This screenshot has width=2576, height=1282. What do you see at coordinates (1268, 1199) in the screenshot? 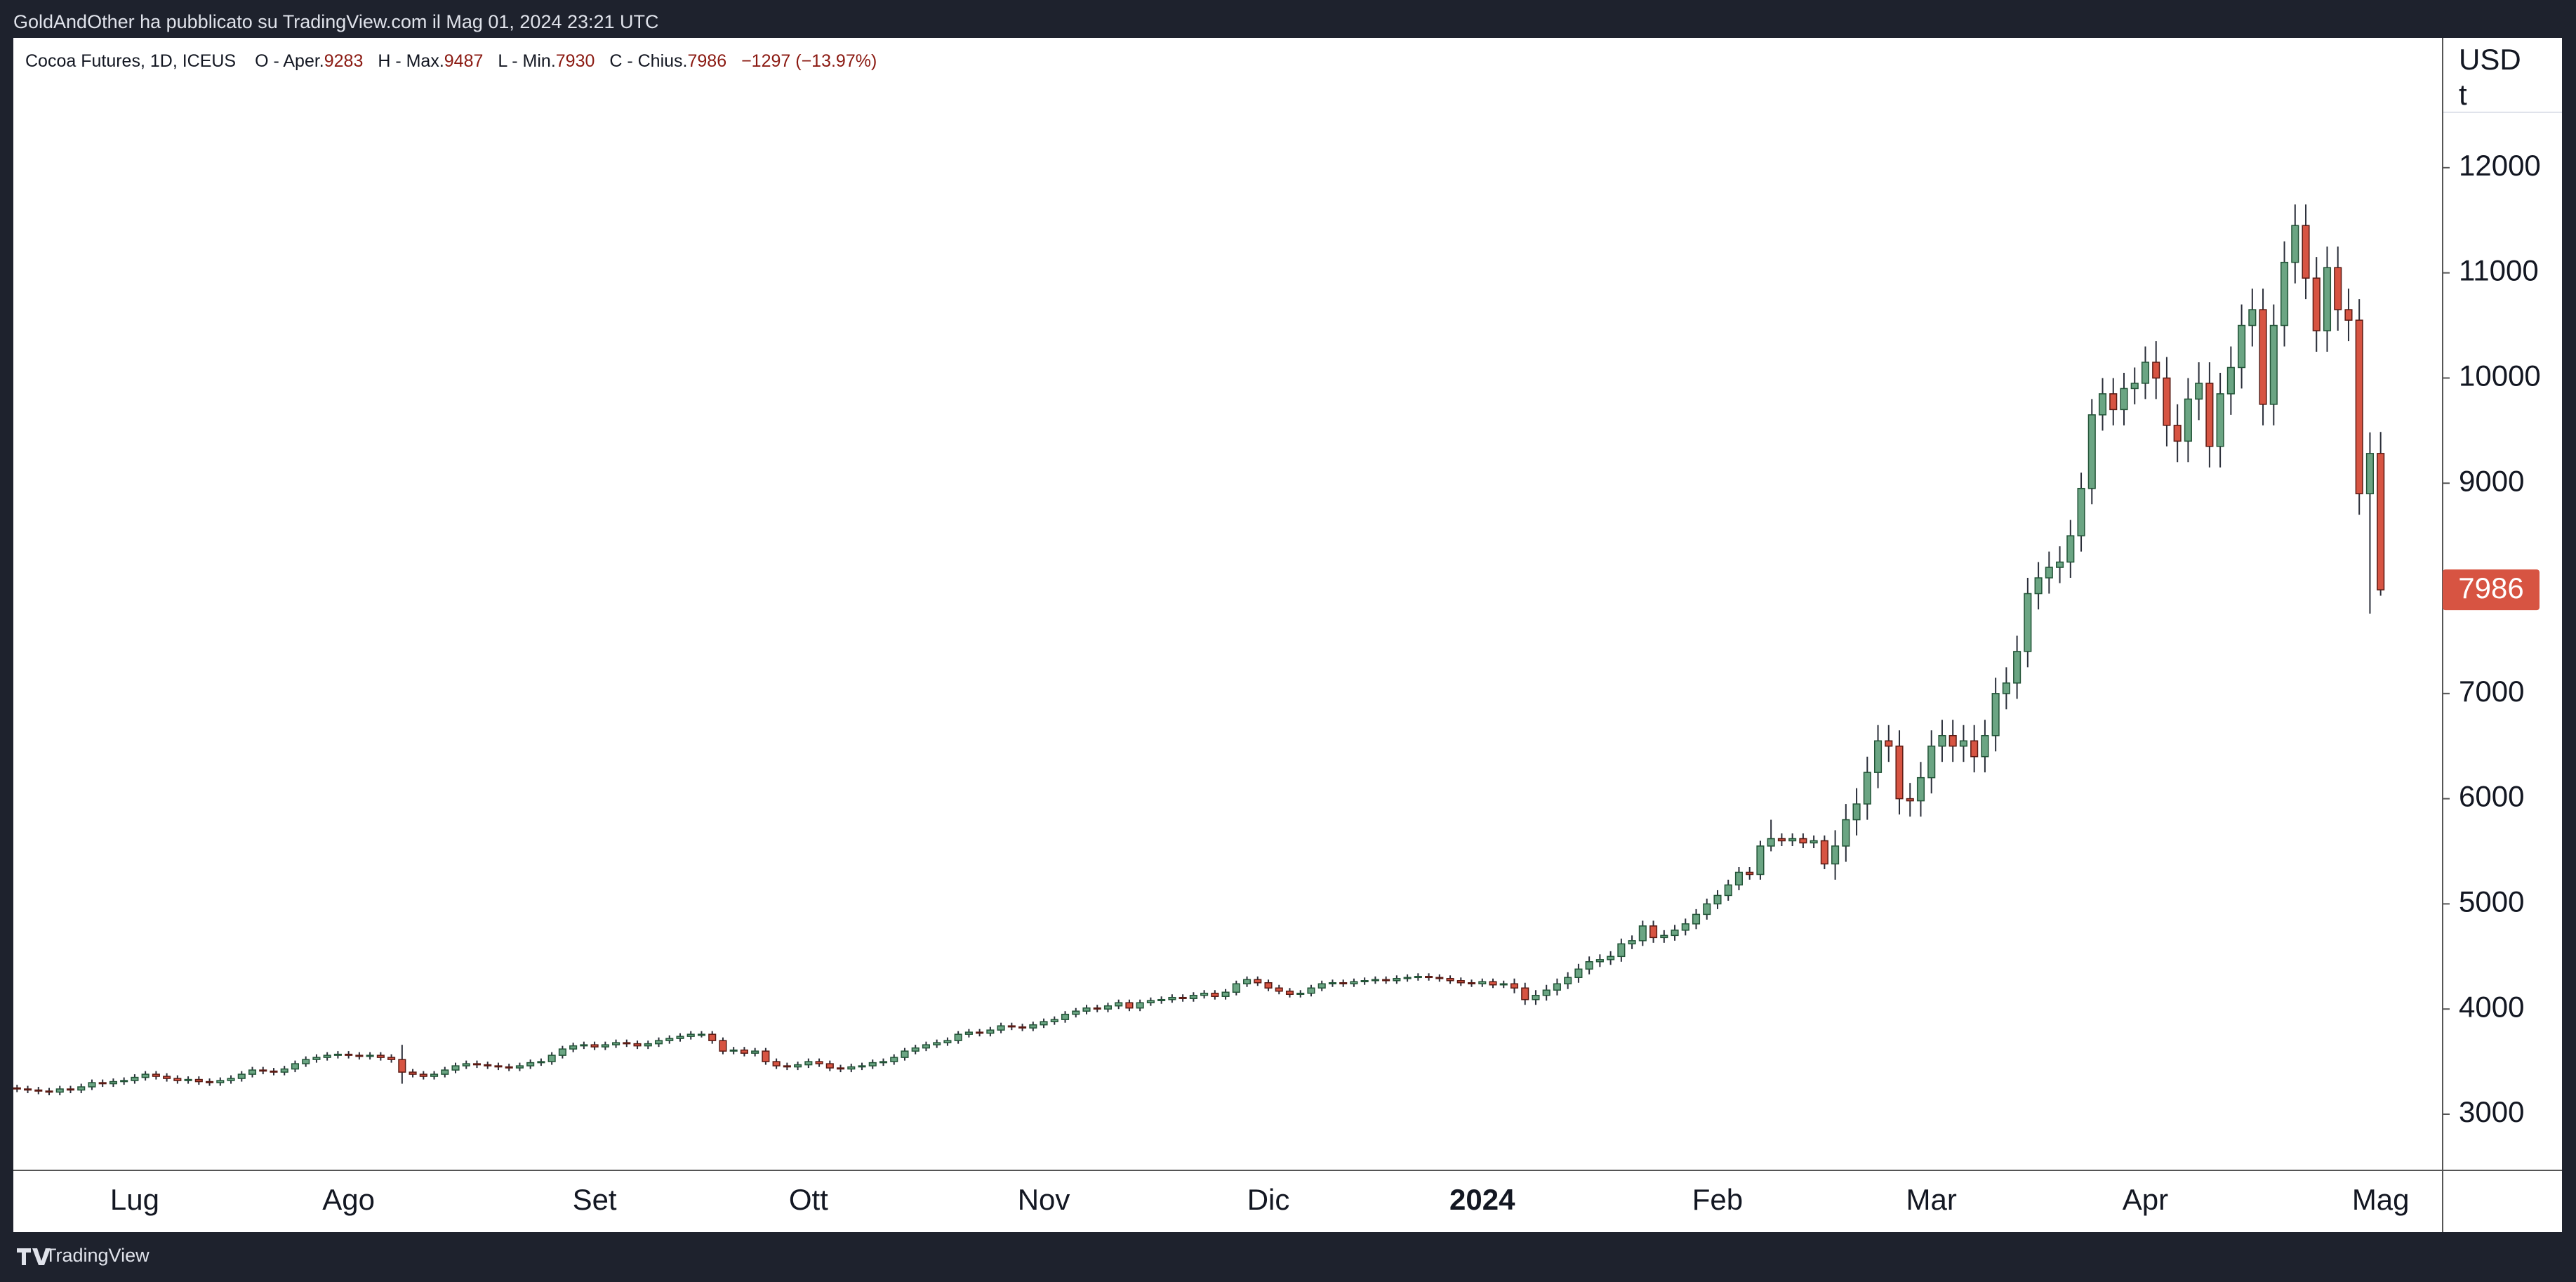
I see `x-tick-label: Dic` at bounding box center [1268, 1199].